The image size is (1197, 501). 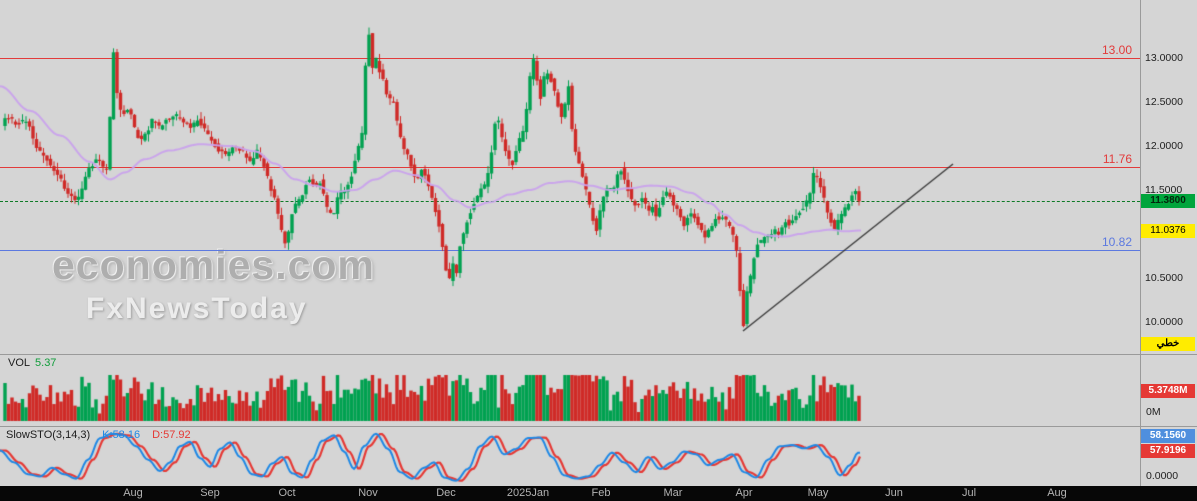 What do you see at coordinates (121, 435) in the screenshot?
I see `slowsto-k-label: K:58.16` at bounding box center [121, 435].